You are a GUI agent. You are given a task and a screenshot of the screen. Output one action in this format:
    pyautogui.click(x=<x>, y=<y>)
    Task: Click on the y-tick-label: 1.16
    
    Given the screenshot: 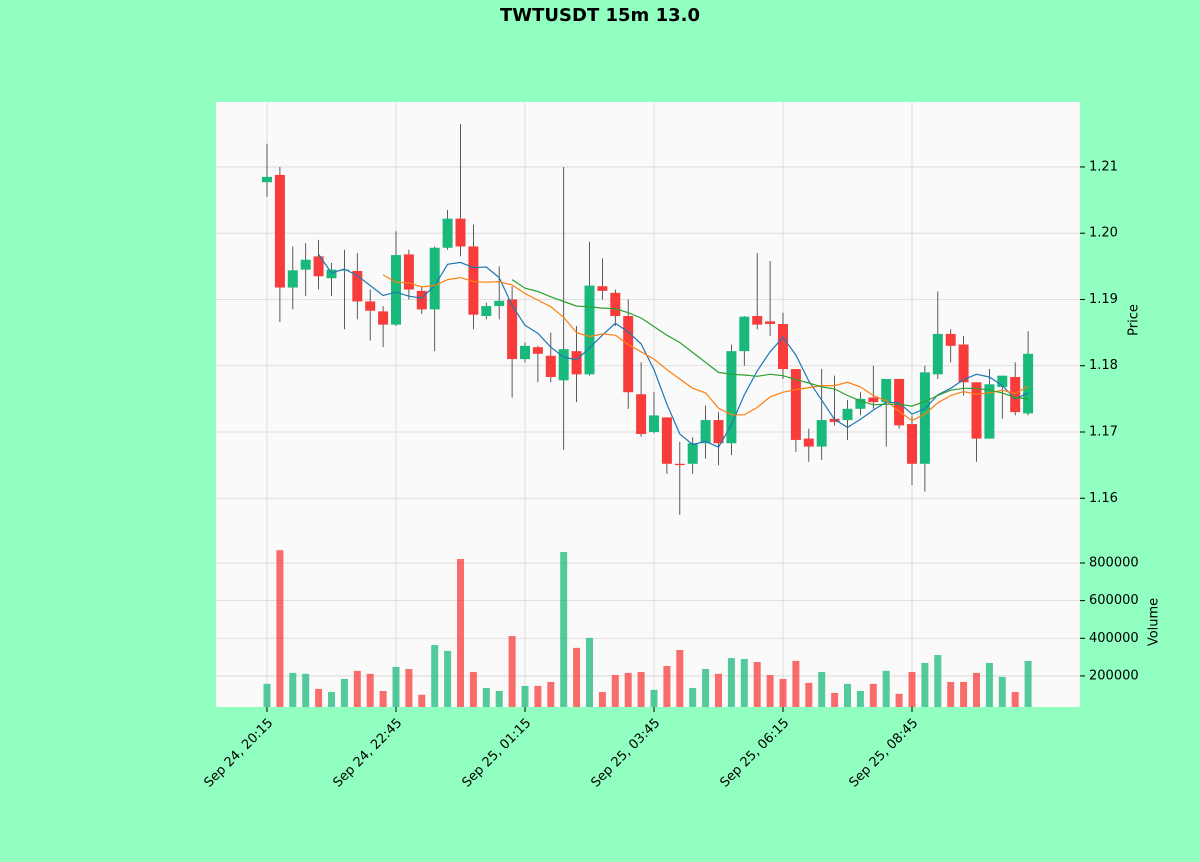 What is the action you would take?
    pyautogui.click(x=1103, y=498)
    